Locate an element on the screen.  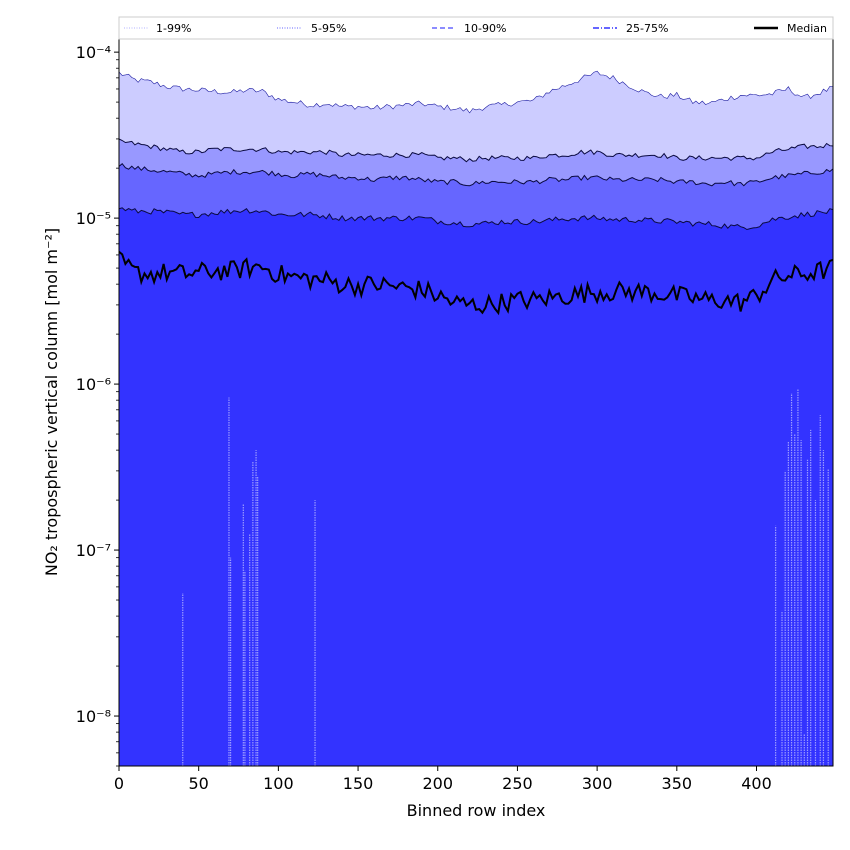
band-25-75-edge is located at coordinates (476, 219).